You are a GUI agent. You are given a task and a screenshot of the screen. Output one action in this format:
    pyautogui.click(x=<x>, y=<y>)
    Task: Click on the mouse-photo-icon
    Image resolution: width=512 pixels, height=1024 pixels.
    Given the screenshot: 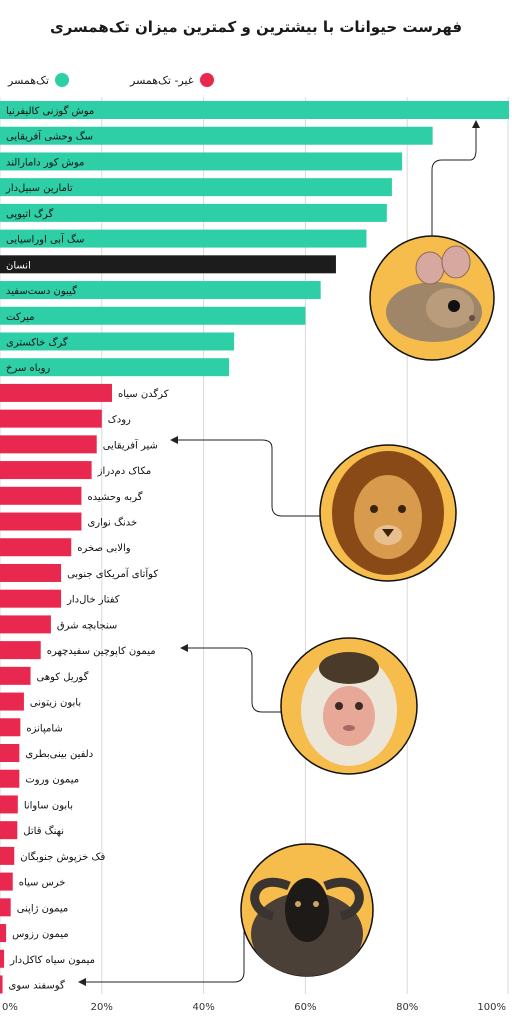 What is the action you would take?
    pyautogui.click(x=432, y=298)
    